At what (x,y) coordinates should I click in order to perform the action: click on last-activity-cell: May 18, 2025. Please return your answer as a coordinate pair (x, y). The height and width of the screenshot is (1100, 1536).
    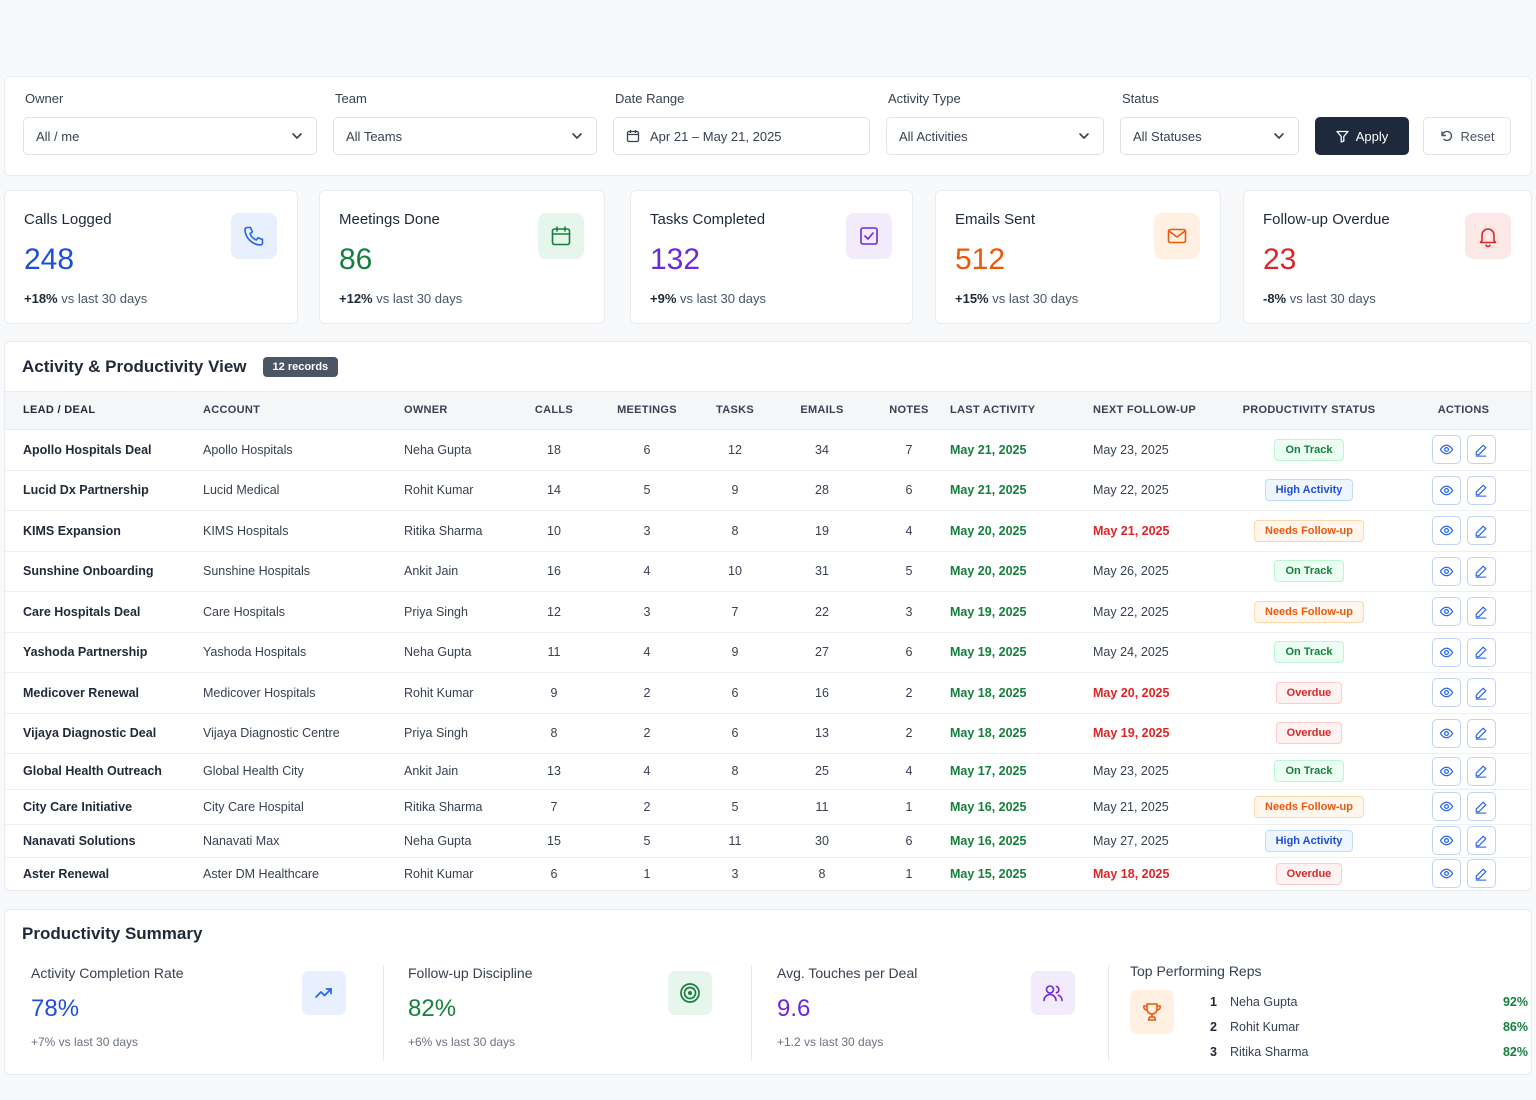
    Looking at the image, I should click on (1012, 693).